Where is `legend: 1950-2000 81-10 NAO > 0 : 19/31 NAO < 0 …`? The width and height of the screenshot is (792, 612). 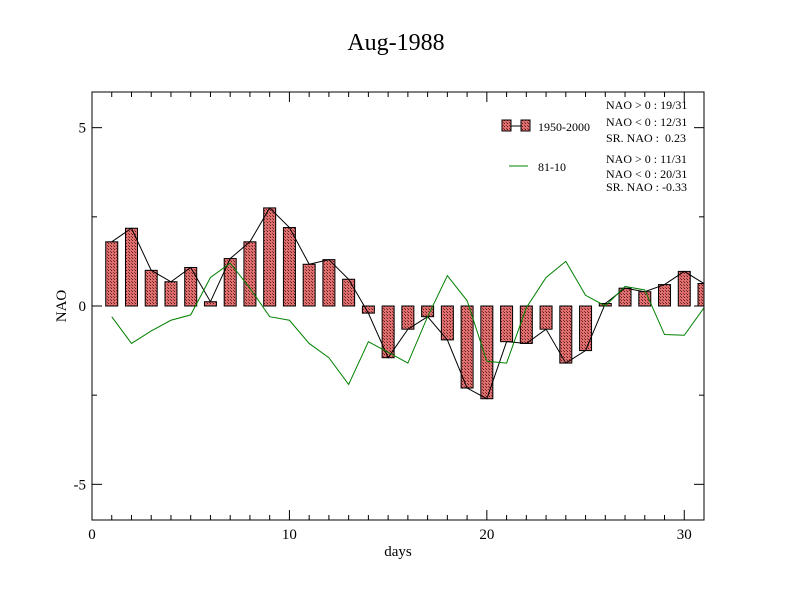 legend: 1950-2000 81-10 NAO > 0 : 19/31 NAO < 0 … is located at coordinates (594, 146).